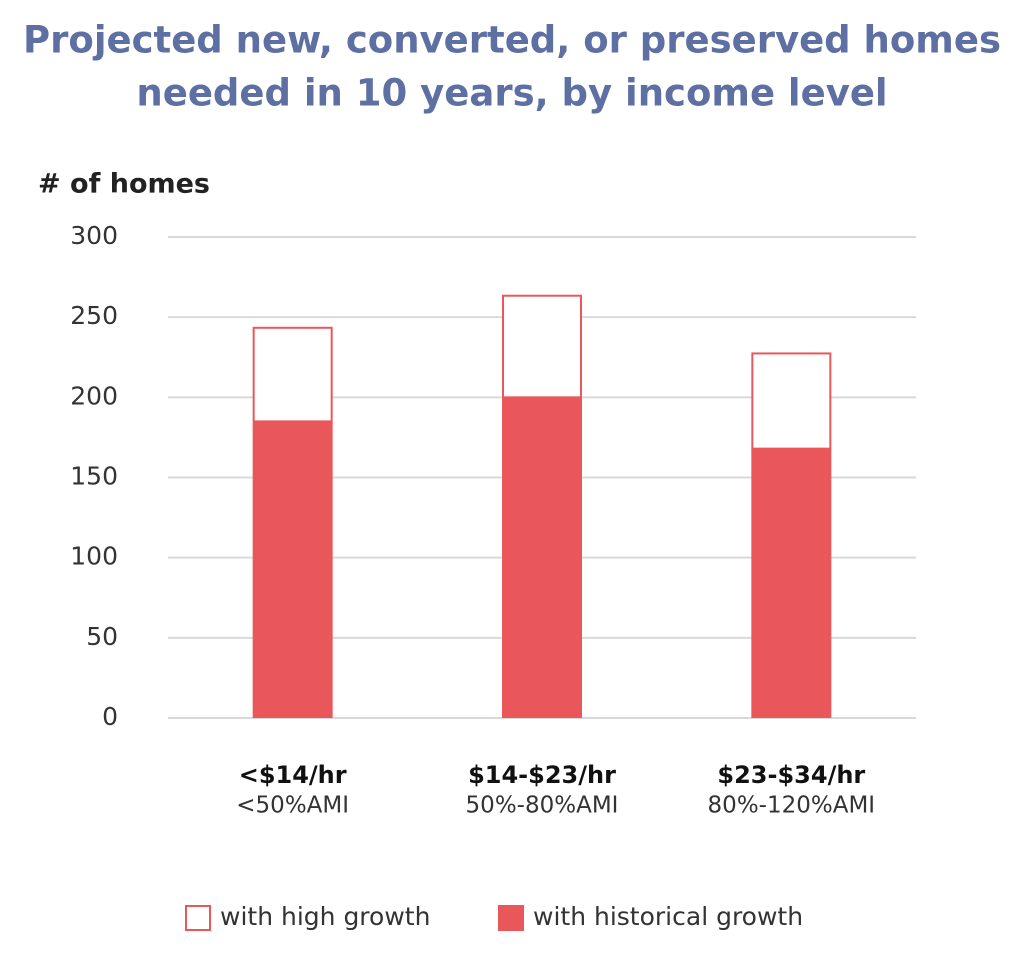  Describe the element at coordinates (542, 775) in the screenshot. I see `x-tick-label: $14-$23/hr` at that location.